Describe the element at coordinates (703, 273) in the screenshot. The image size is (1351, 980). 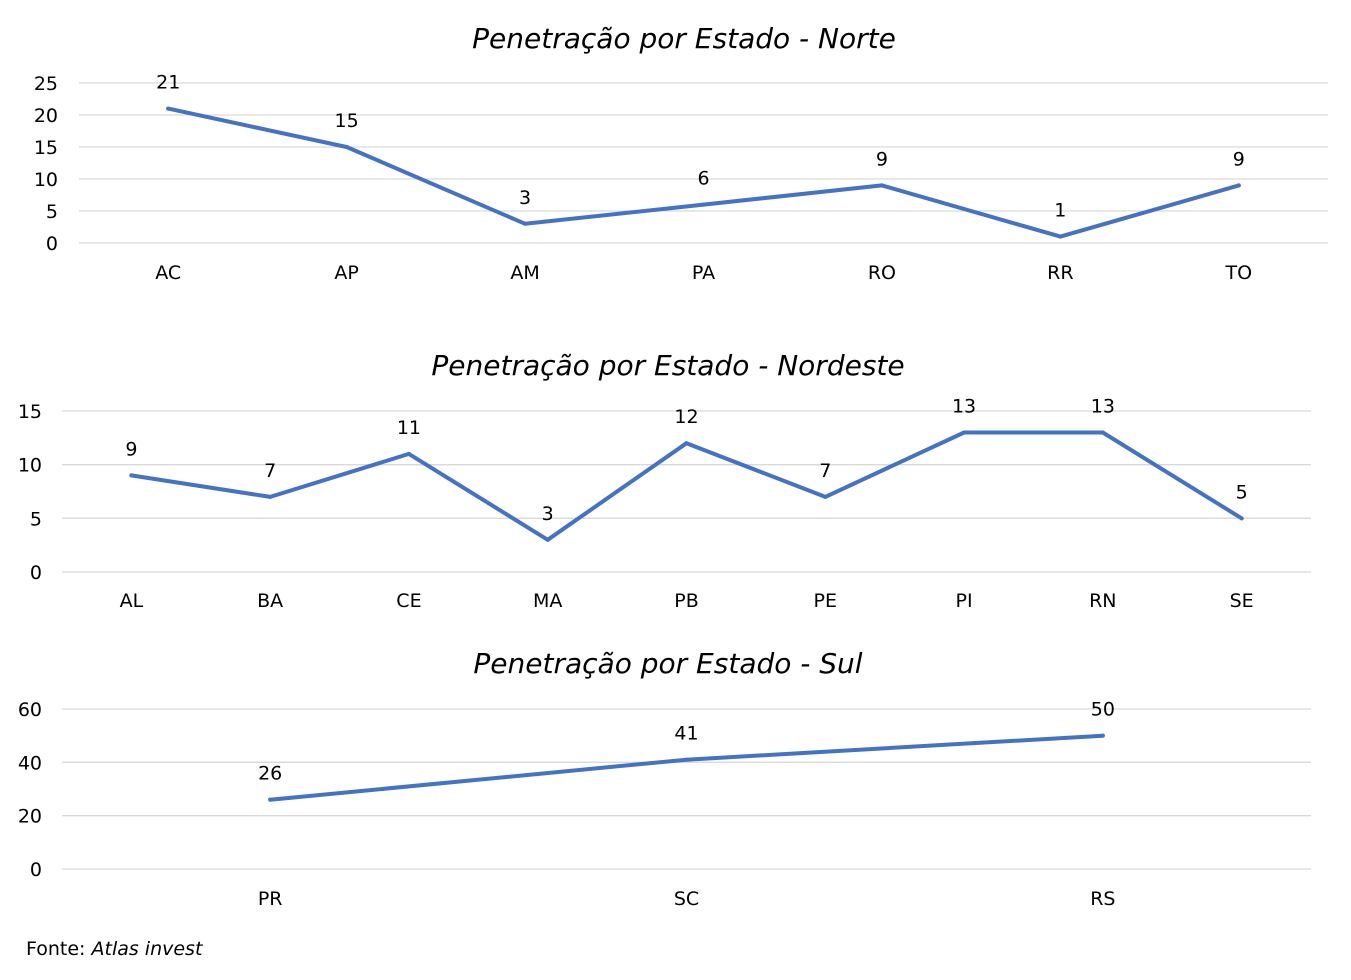
I see `x-tick-label: PA` at that location.